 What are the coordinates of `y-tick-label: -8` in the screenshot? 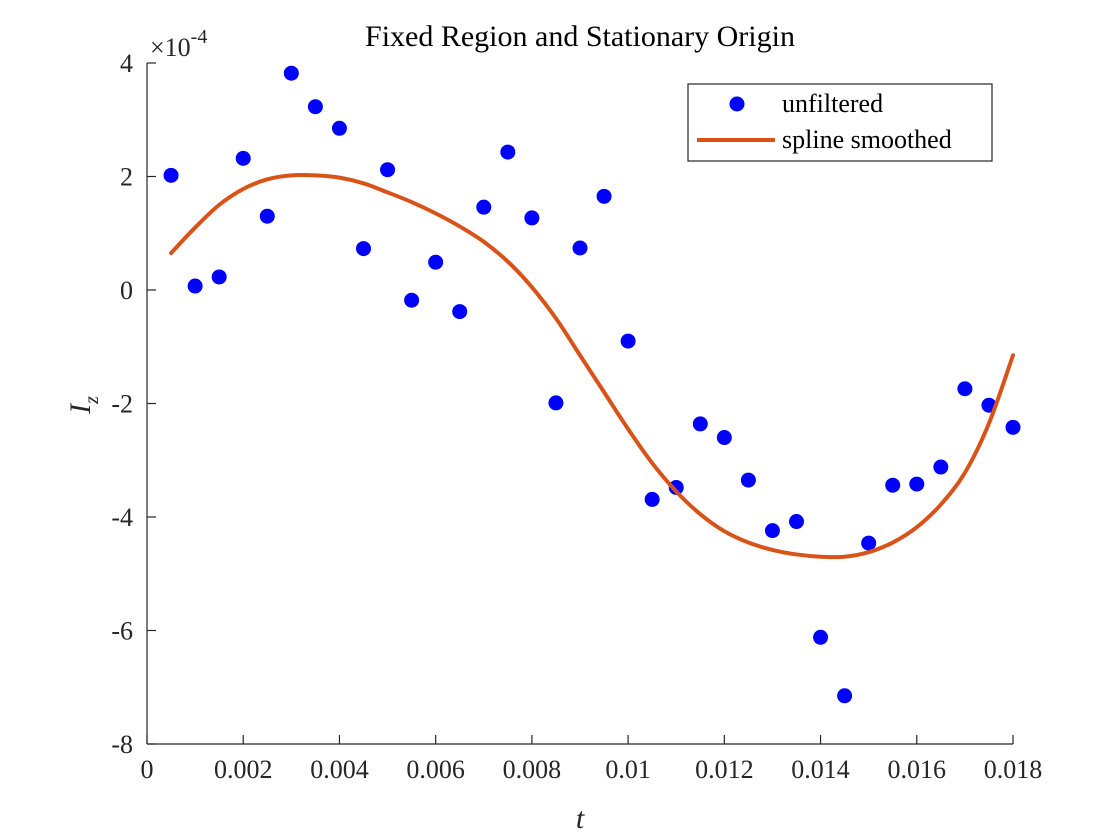 It's located at (122, 744).